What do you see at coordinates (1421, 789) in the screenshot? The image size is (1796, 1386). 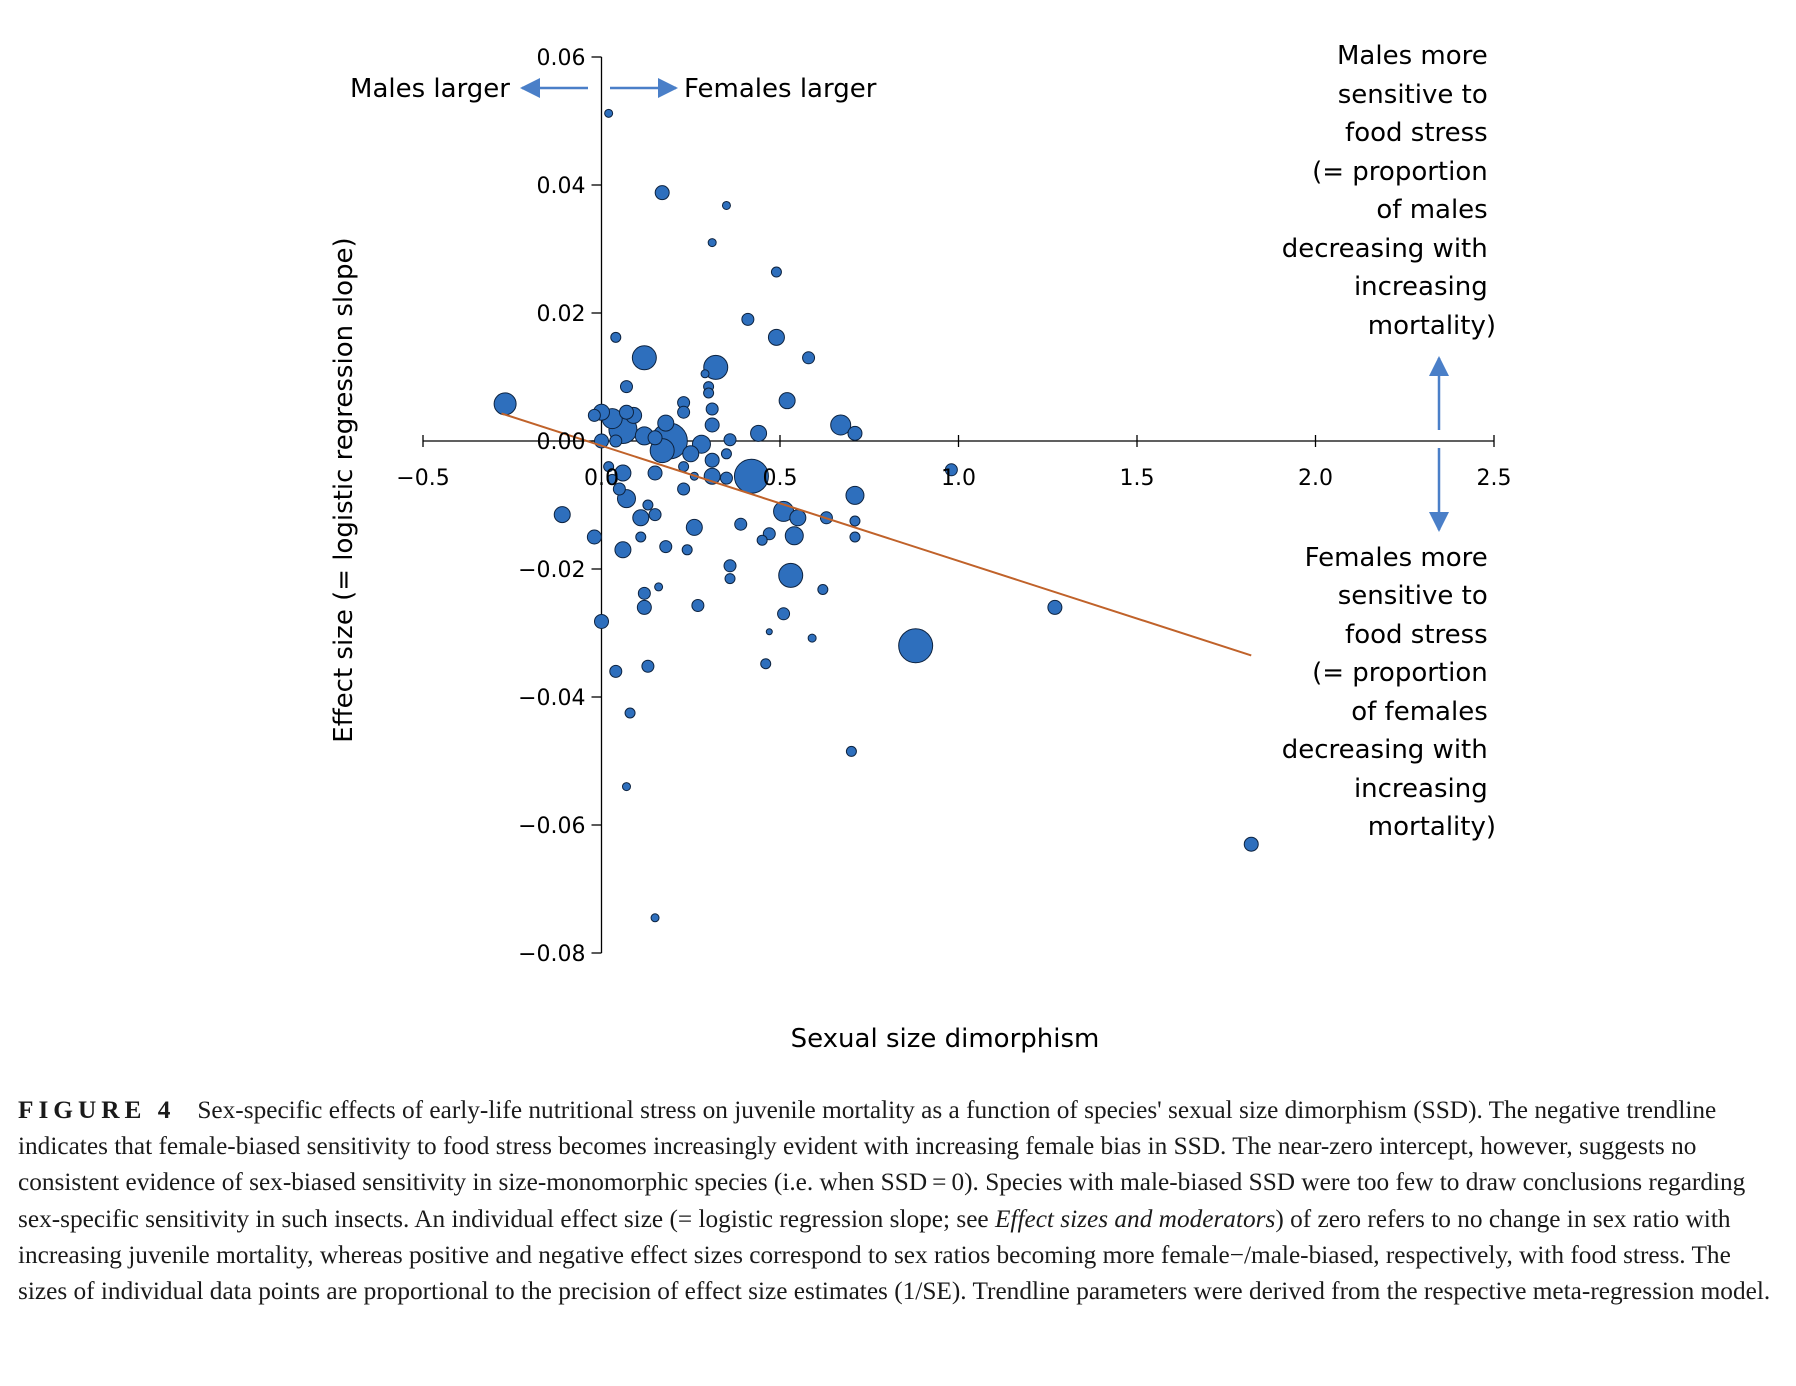 I see `females-sensitive-line: increasing` at bounding box center [1421, 789].